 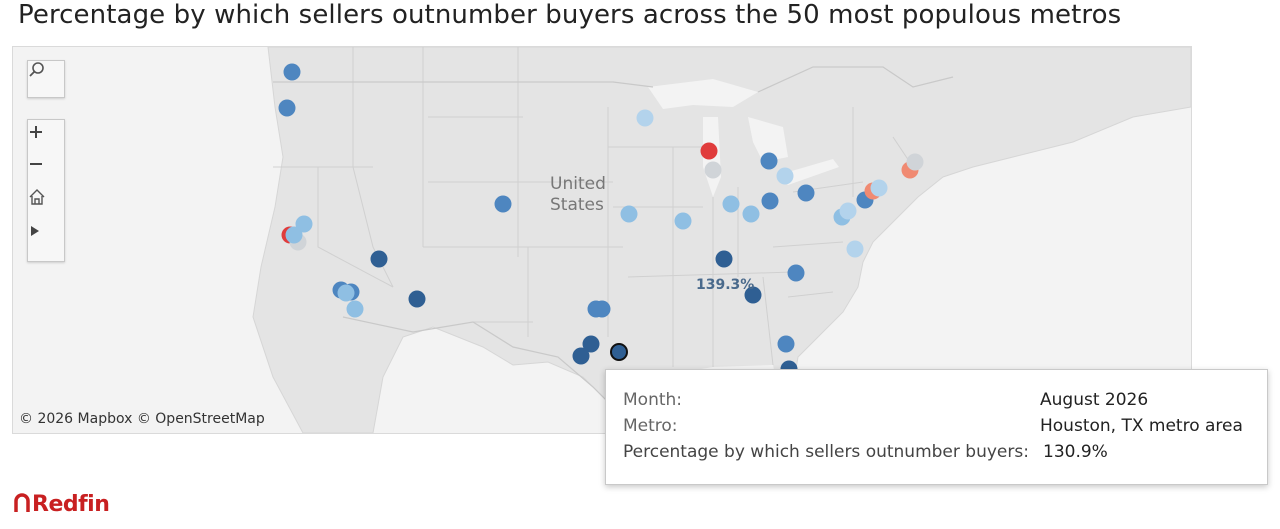 I want to click on lake-erie, so click(x=808, y=172).